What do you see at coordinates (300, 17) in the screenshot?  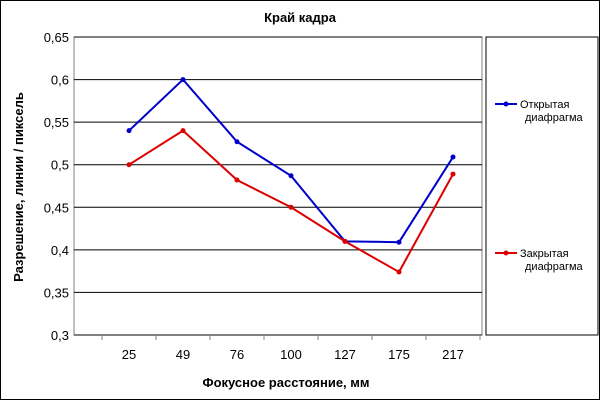 I see `chart-title: Край кадра` at bounding box center [300, 17].